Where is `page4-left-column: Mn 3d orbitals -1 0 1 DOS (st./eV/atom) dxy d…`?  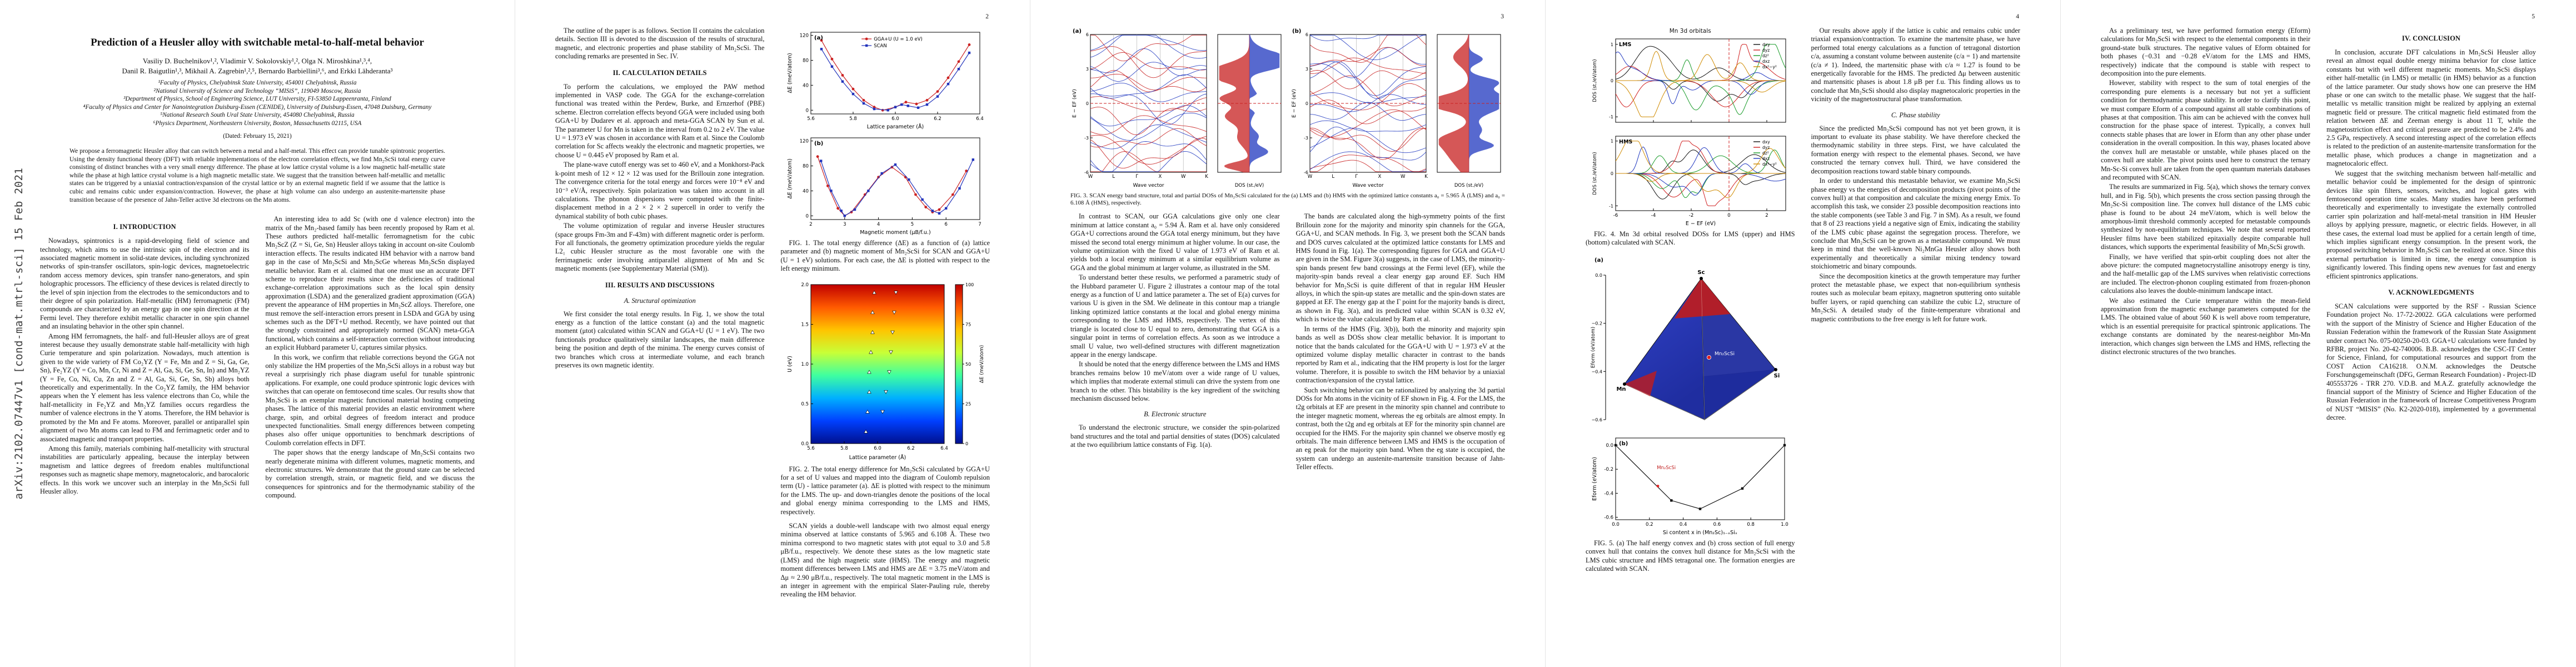 page4-left-column: Mn 3d orbitals -1 0 1 DOS (st./eV/atom) dxy d… is located at coordinates (1690, 319).